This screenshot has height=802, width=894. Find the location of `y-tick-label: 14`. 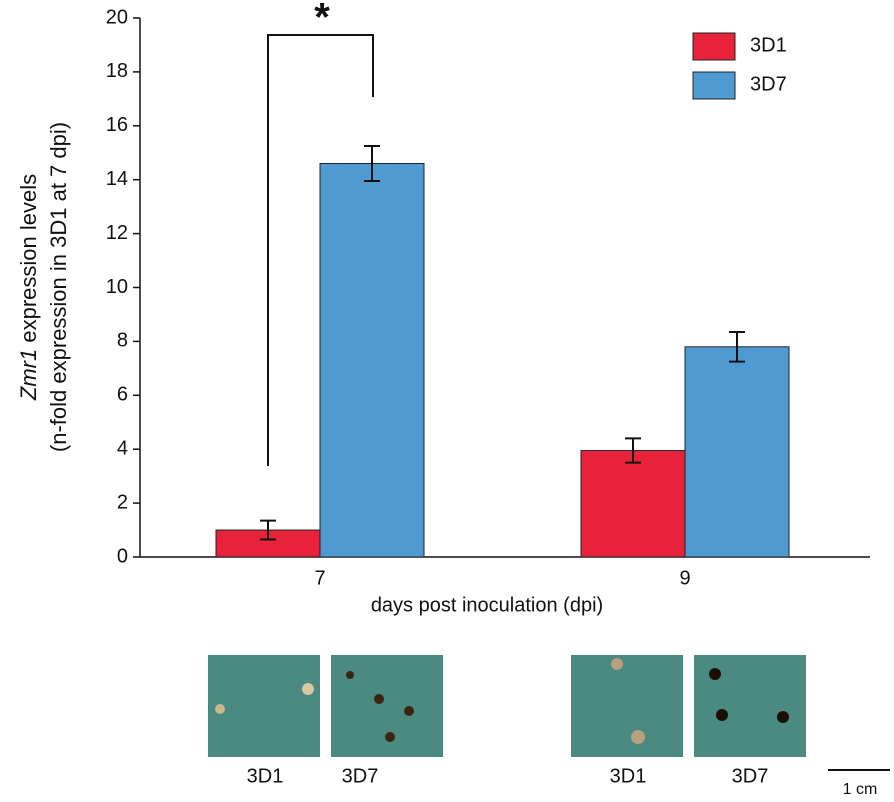

y-tick-label: 14 is located at coordinates (117, 179).